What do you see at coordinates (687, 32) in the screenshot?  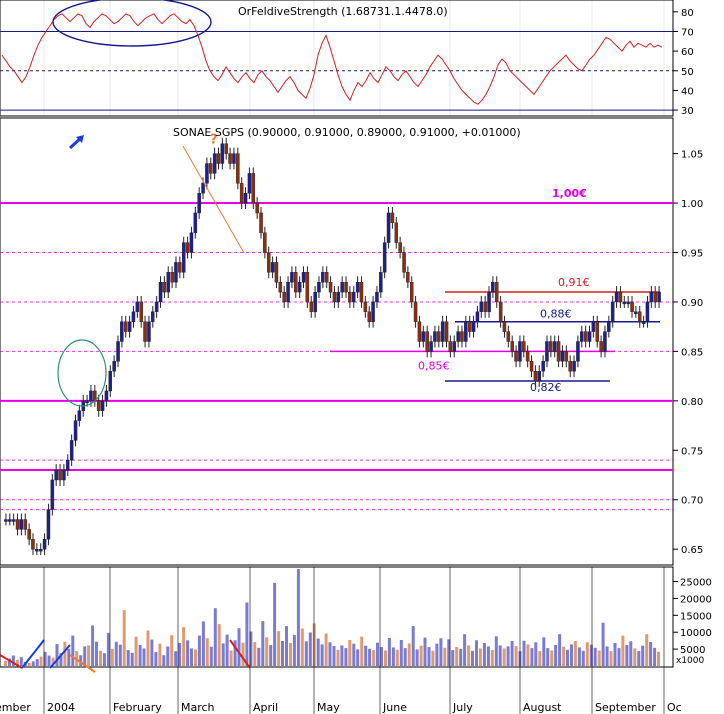 I see `rsi-tick-label: 70` at bounding box center [687, 32].